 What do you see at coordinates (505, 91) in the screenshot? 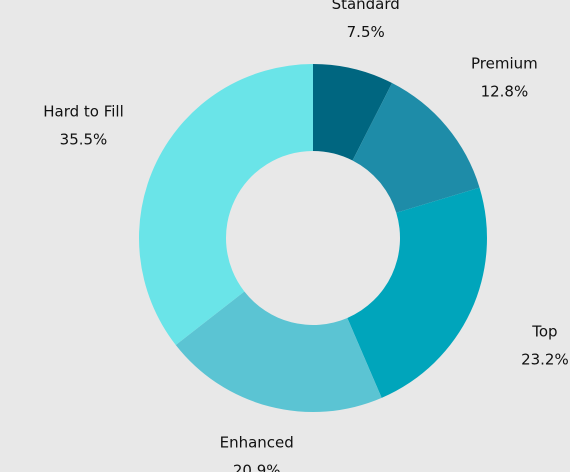
I see `slice-value: 12.8%` at bounding box center [505, 91].